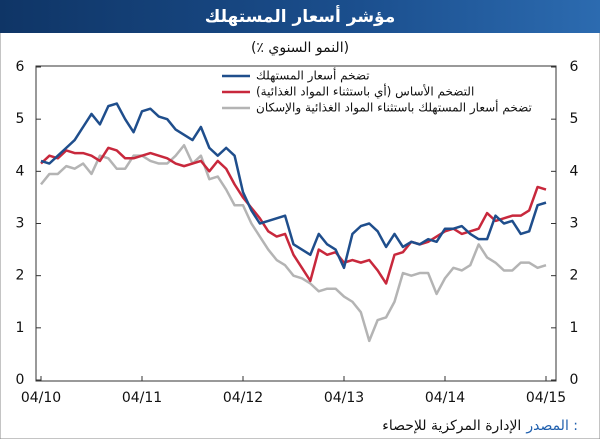  Describe the element at coordinates (41, 398) in the screenshot. I see `x-tick-label: 04/10` at that location.